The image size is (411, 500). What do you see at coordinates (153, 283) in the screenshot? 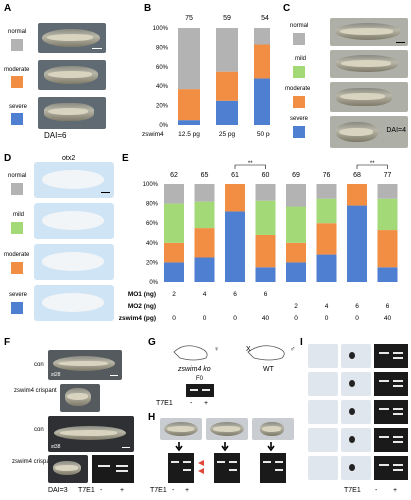
I see `y-tick-label: 0%` at bounding box center [153, 283].